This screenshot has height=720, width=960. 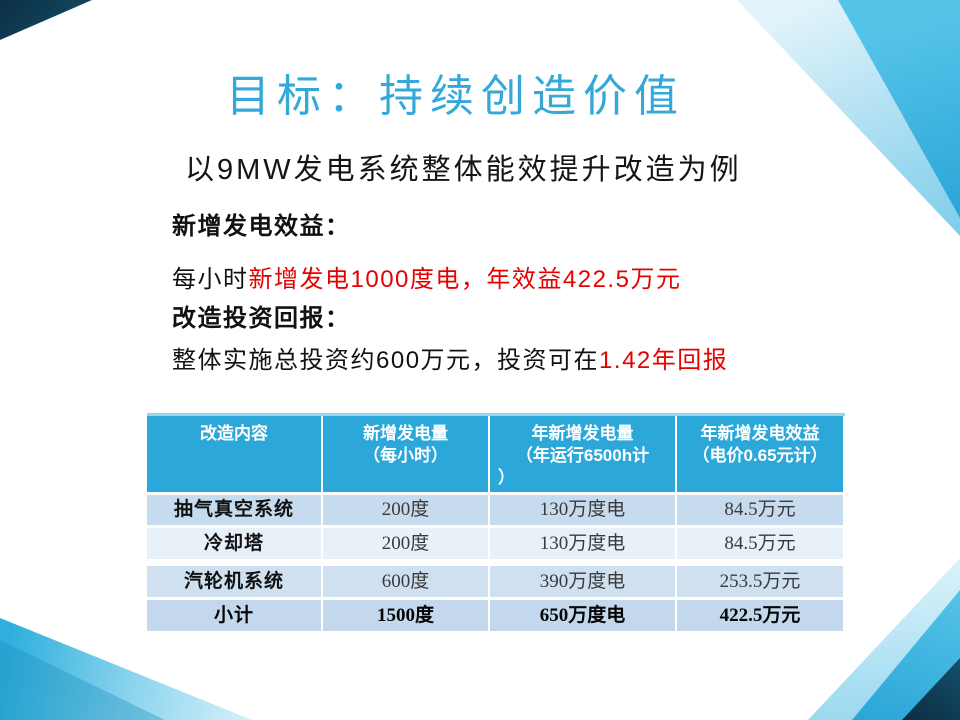 I want to click on cell-hourly: 1500度, so click(x=405, y=615).